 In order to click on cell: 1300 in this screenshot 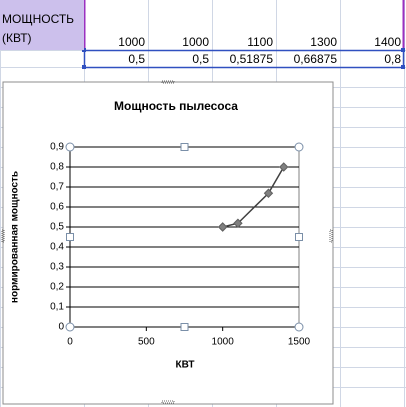, I will do `click(323, 42)`.